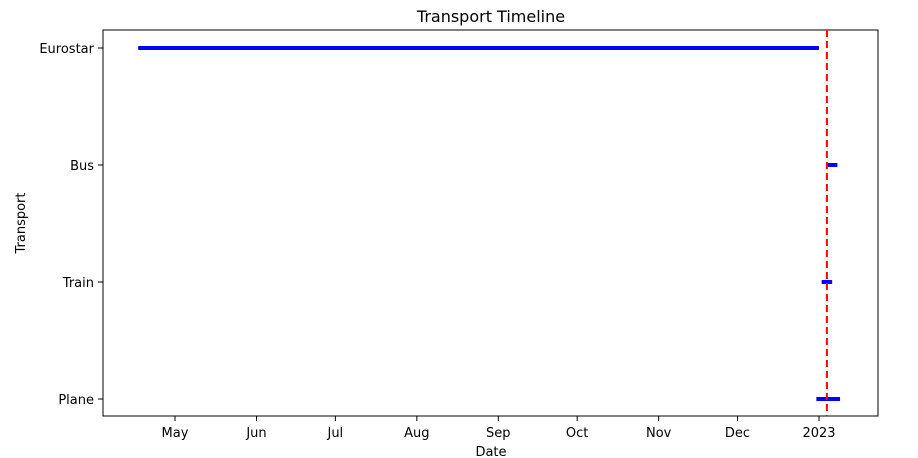 The image size is (918, 458). I want to click on x-axis-ticks: May Jun Jul Aug Sep Oct Nov Dec 2023, so click(499, 428).